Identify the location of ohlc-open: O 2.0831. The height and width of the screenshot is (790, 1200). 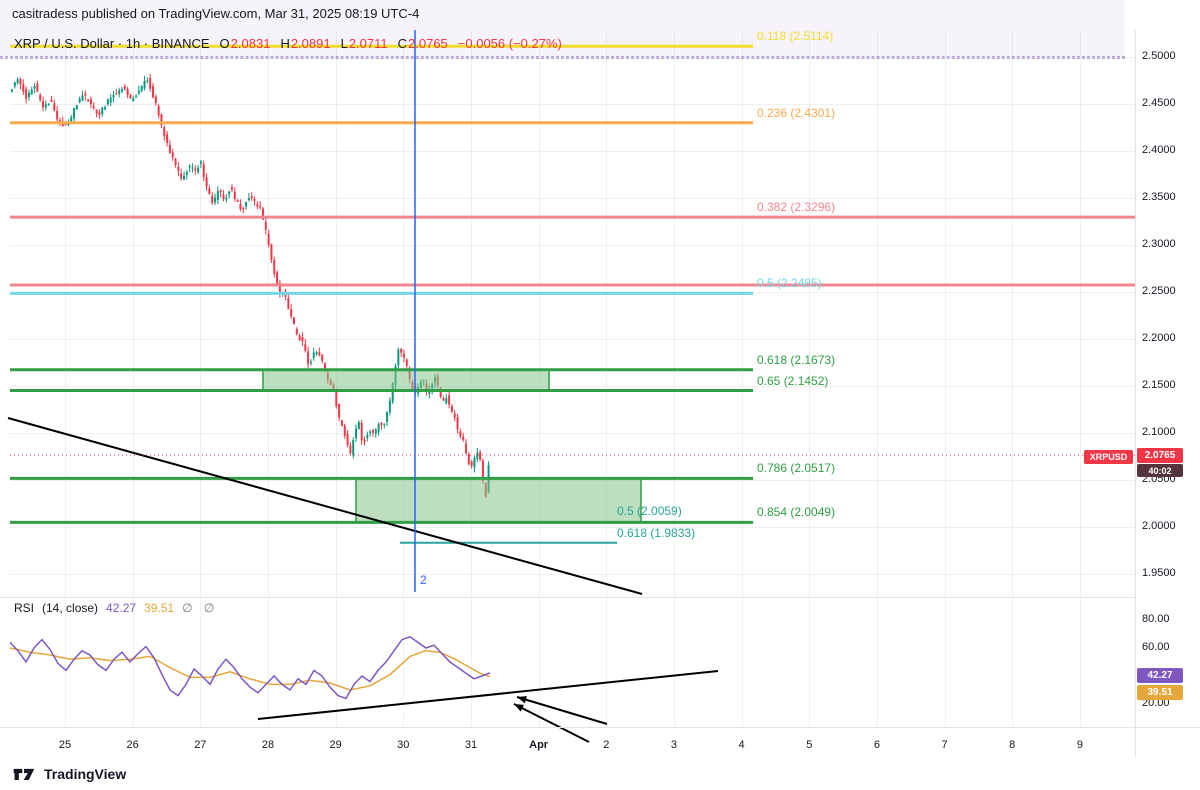
(245, 43).